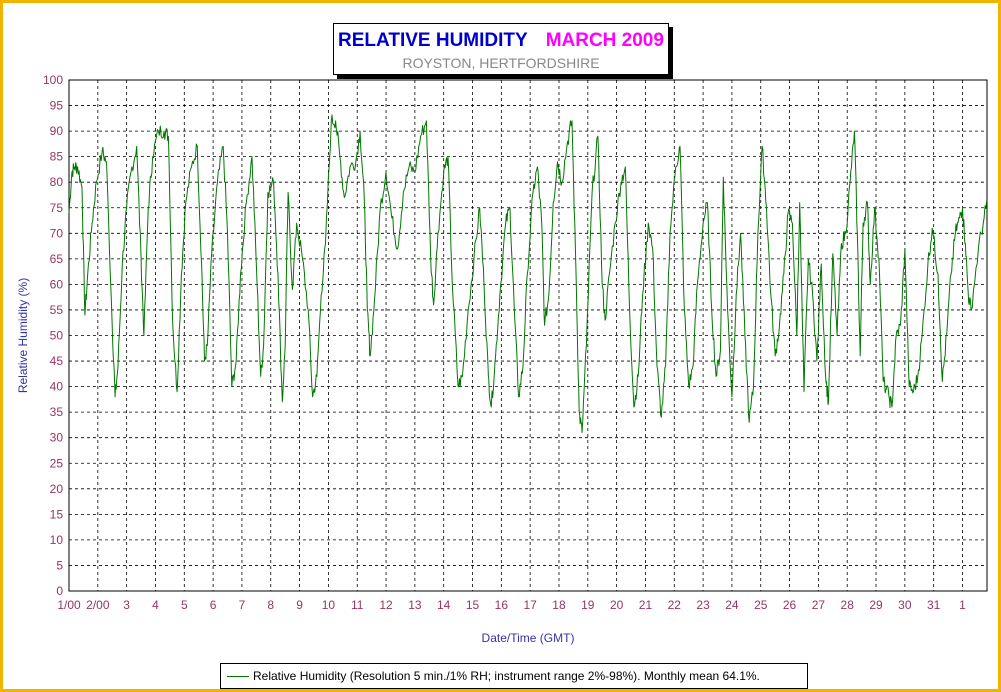 This screenshot has height=692, width=1001. What do you see at coordinates (501, 63) in the screenshot?
I see `chart-subtitle: ROYSTON, HERTFORDSHIRE` at bounding box center [501, 63].